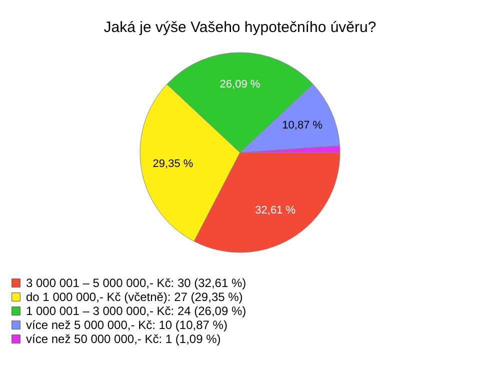 This screenshot has width=480, height=370. Describe the element at coordinates (240, 84) in the screenshot. I see `data-label: 26,09 %` at that location.